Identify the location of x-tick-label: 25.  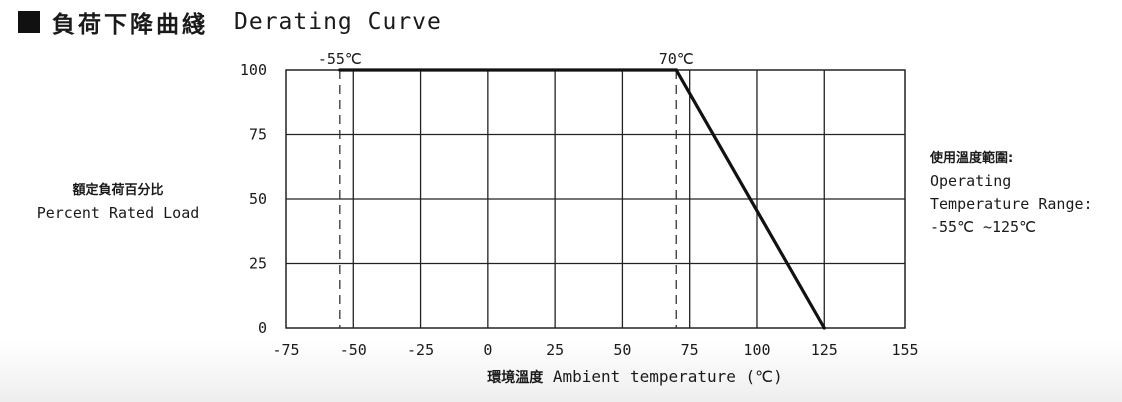
(555, 350).